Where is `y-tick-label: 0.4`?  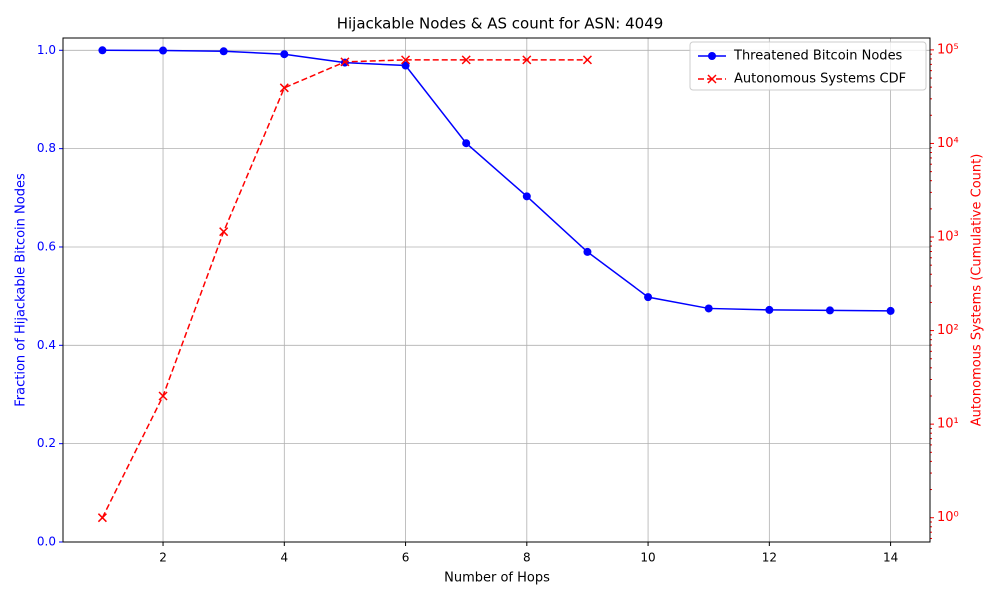 y-tick-label: 0.4 is located at coordinates (46, 345).